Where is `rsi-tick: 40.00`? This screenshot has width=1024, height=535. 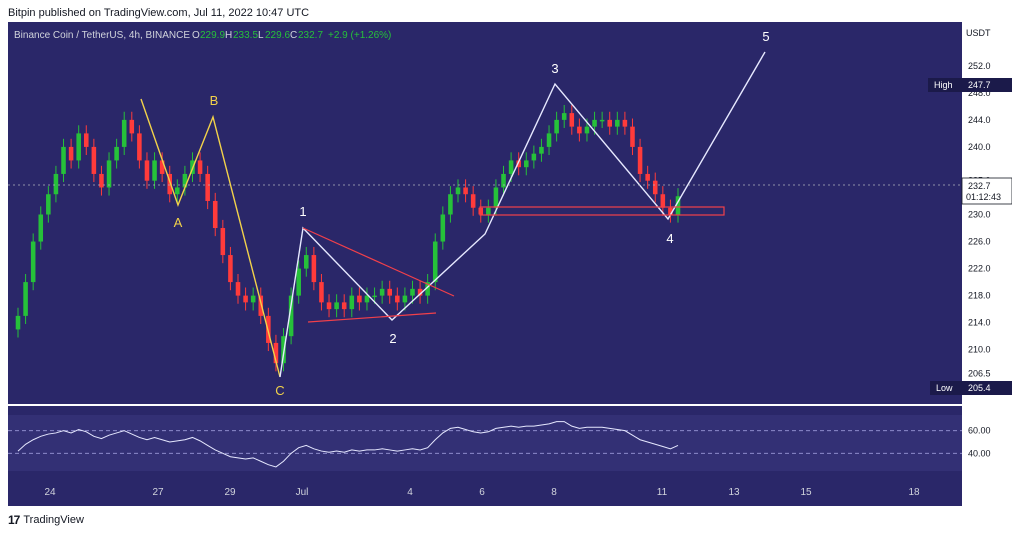 rsi-tick: 40.00 is located at coordinates (979, 453).